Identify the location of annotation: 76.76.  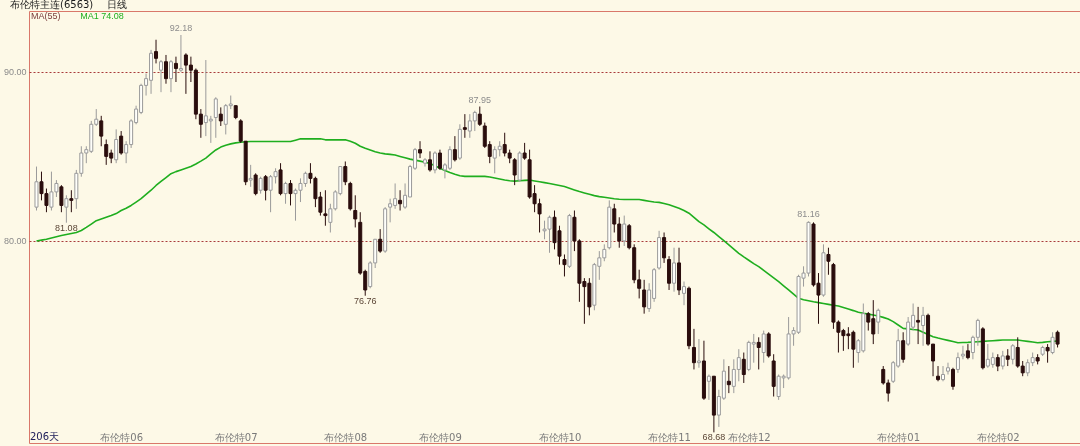
(365, 300).